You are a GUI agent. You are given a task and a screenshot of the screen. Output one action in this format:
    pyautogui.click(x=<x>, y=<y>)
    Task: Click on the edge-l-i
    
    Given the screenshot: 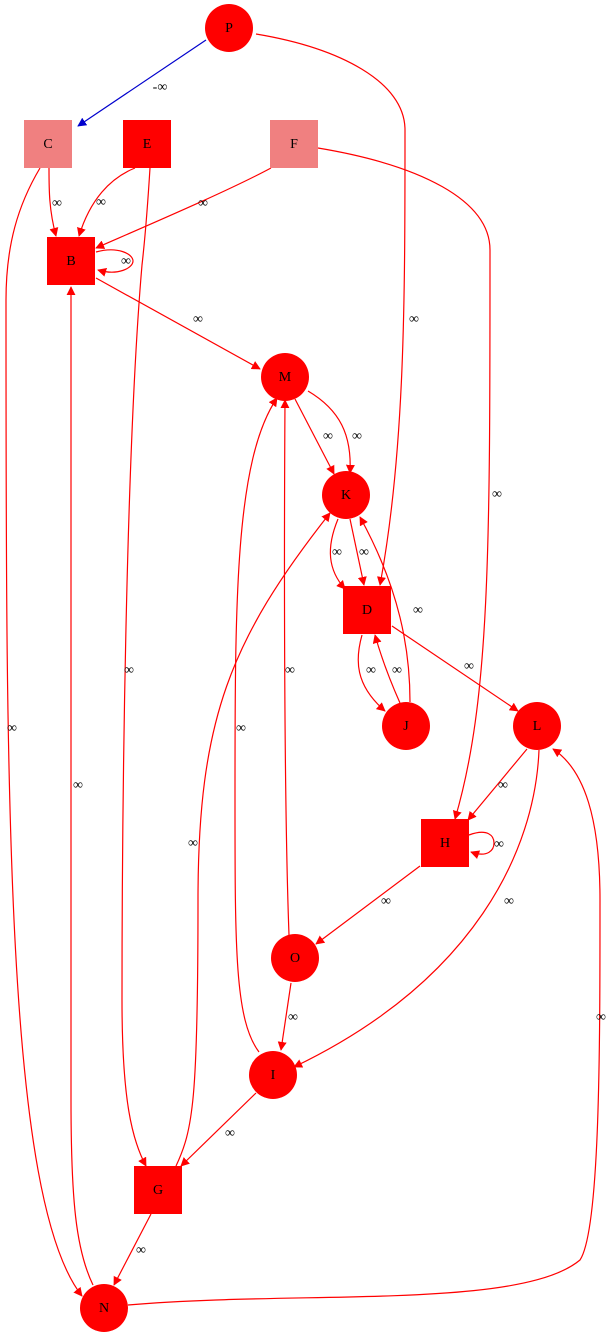 What is the action you would take?
    pyautogui.click(x=416, y=908)
    